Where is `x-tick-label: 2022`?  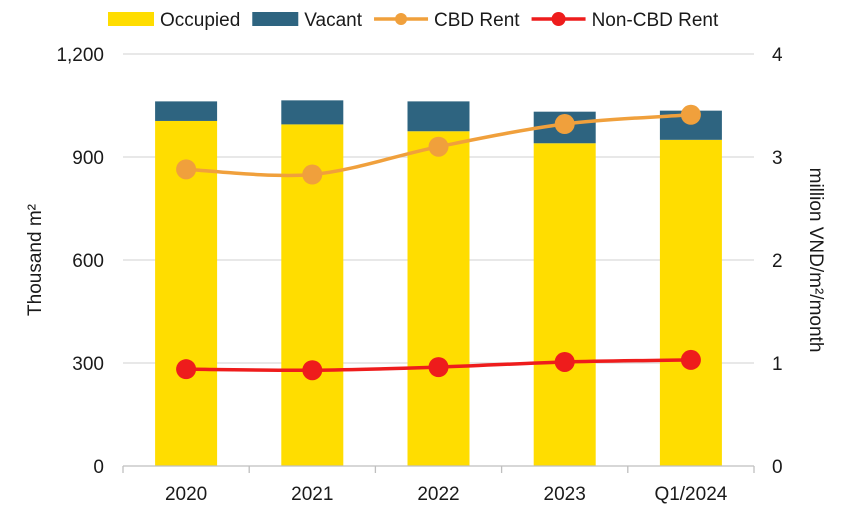 x-tick-label: 2022 is located at coordinates (438, 494).